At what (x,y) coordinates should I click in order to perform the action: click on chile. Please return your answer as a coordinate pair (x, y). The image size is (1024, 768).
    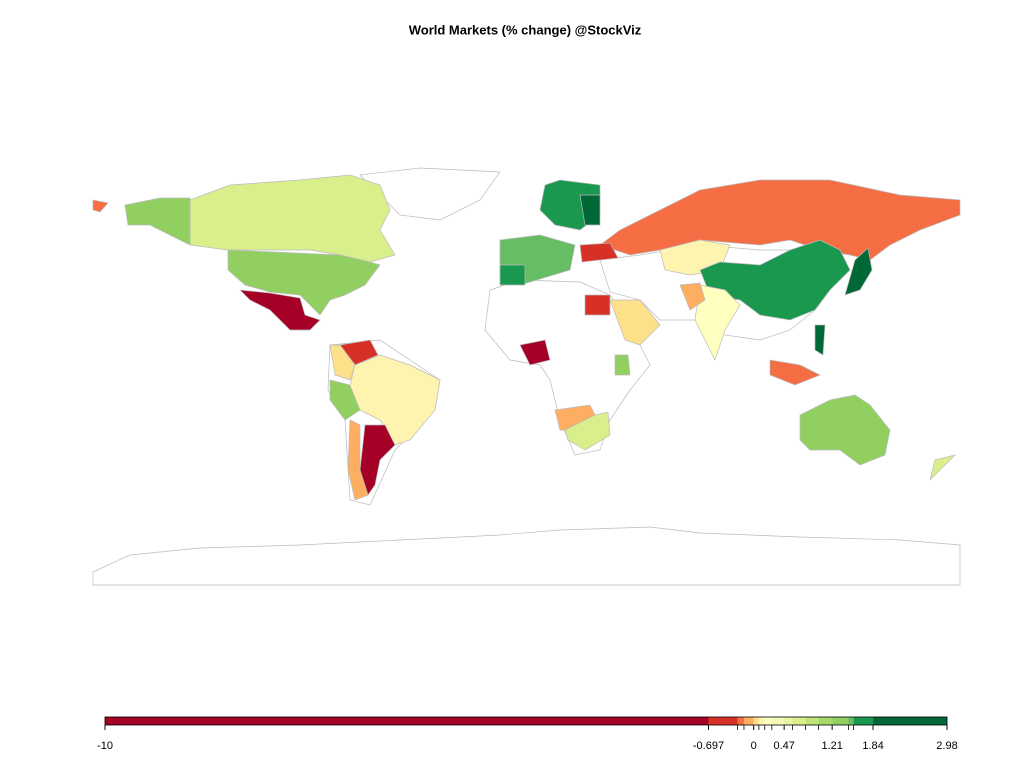
    Looking at the image, I should click on (358, 460).